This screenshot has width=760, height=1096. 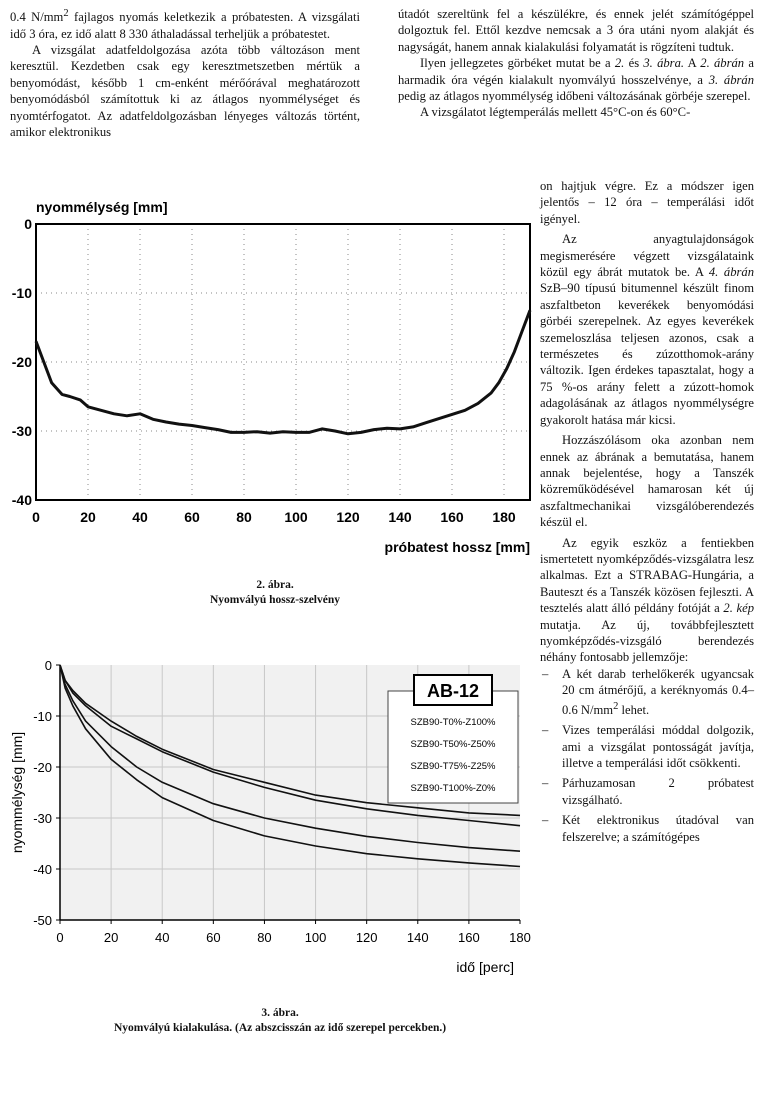 I want to click on figure-number: 2. ábra., so click(x=275, y=585).